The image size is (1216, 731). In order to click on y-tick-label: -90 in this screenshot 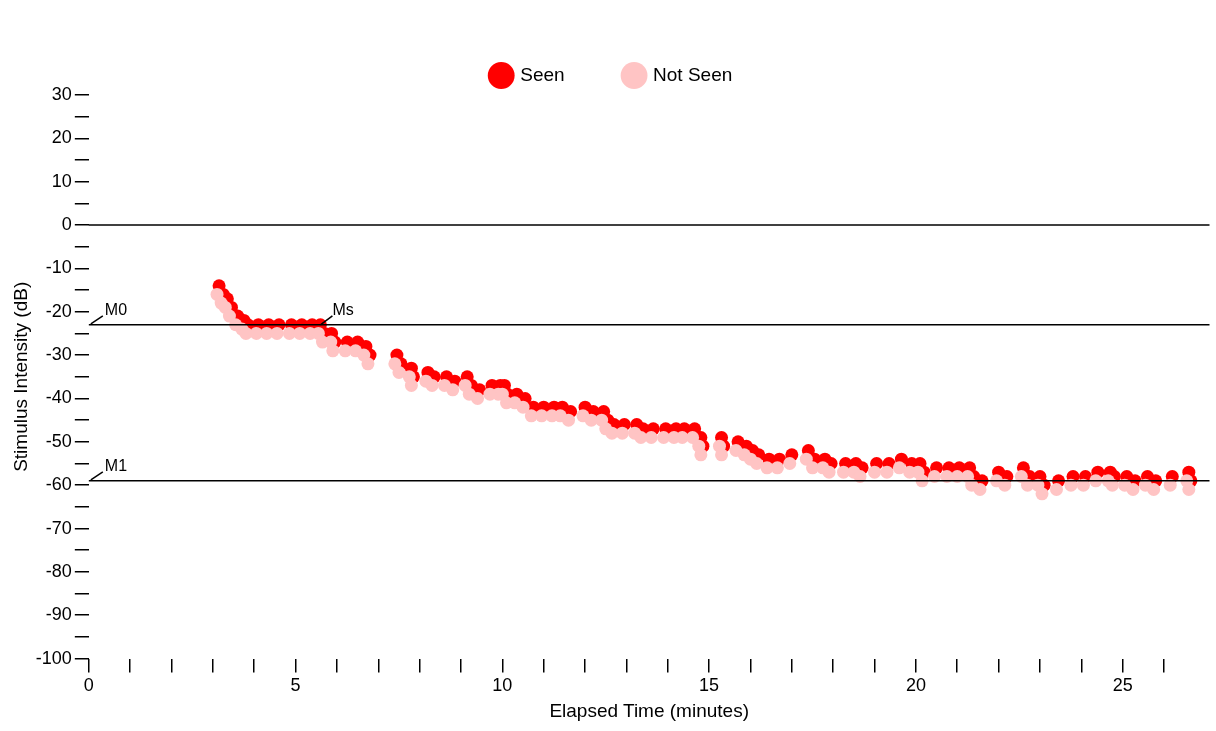, I will do `click(58, 614)`.